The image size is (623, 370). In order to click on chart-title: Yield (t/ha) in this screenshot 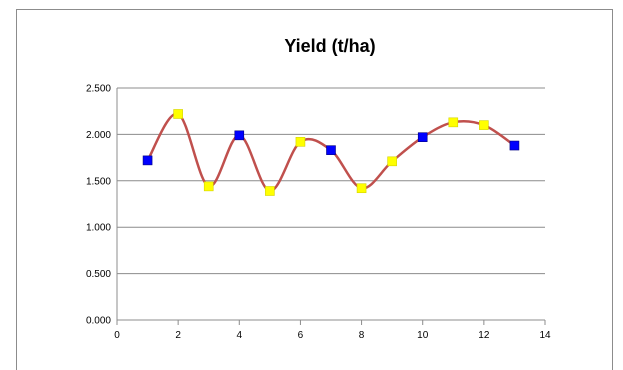, I will do `click(329, 46)`.